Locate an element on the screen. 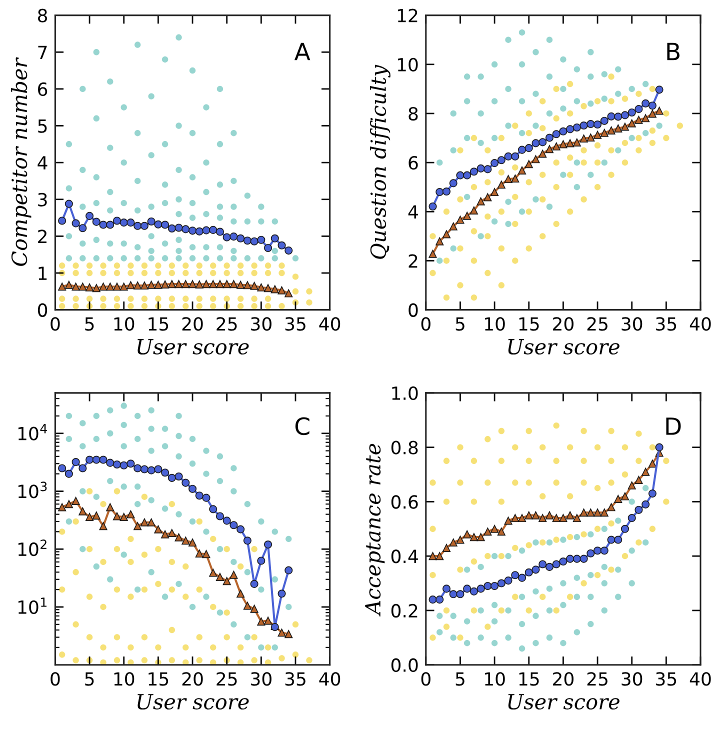 The height and width of the screenshot is (729, 717). x-tick-label: 0 is located at coordinates (55, 679).